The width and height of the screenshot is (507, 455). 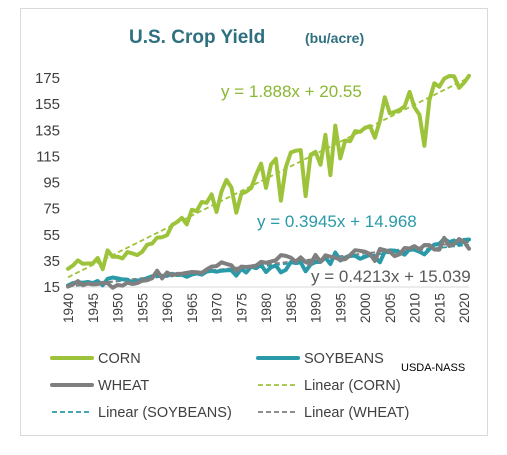 What do you see at coordinates (47, 104) in the screenshot?
I see `y-tick-label: 155` at bounding box center [47, 104].